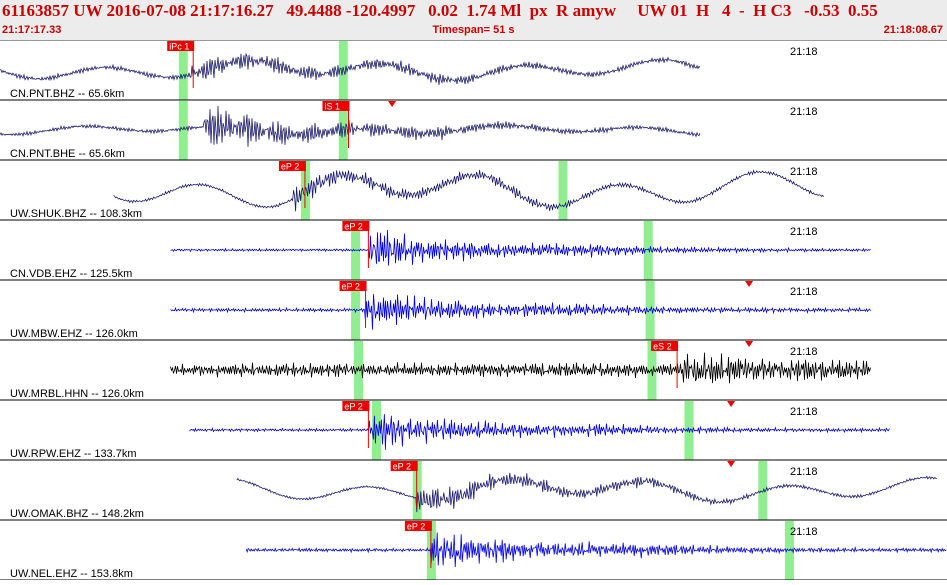  I want to click on trace-panel: eP 2 UW.SHUK.BHZ -- 108.3km 21:18, so click(473, 191).